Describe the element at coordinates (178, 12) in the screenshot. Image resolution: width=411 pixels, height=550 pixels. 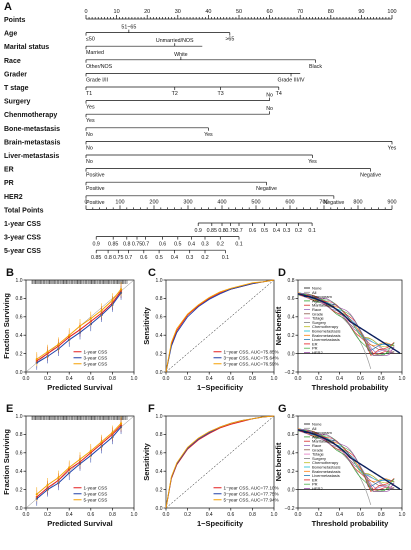
I see `points-tick-label: 30` at that location.